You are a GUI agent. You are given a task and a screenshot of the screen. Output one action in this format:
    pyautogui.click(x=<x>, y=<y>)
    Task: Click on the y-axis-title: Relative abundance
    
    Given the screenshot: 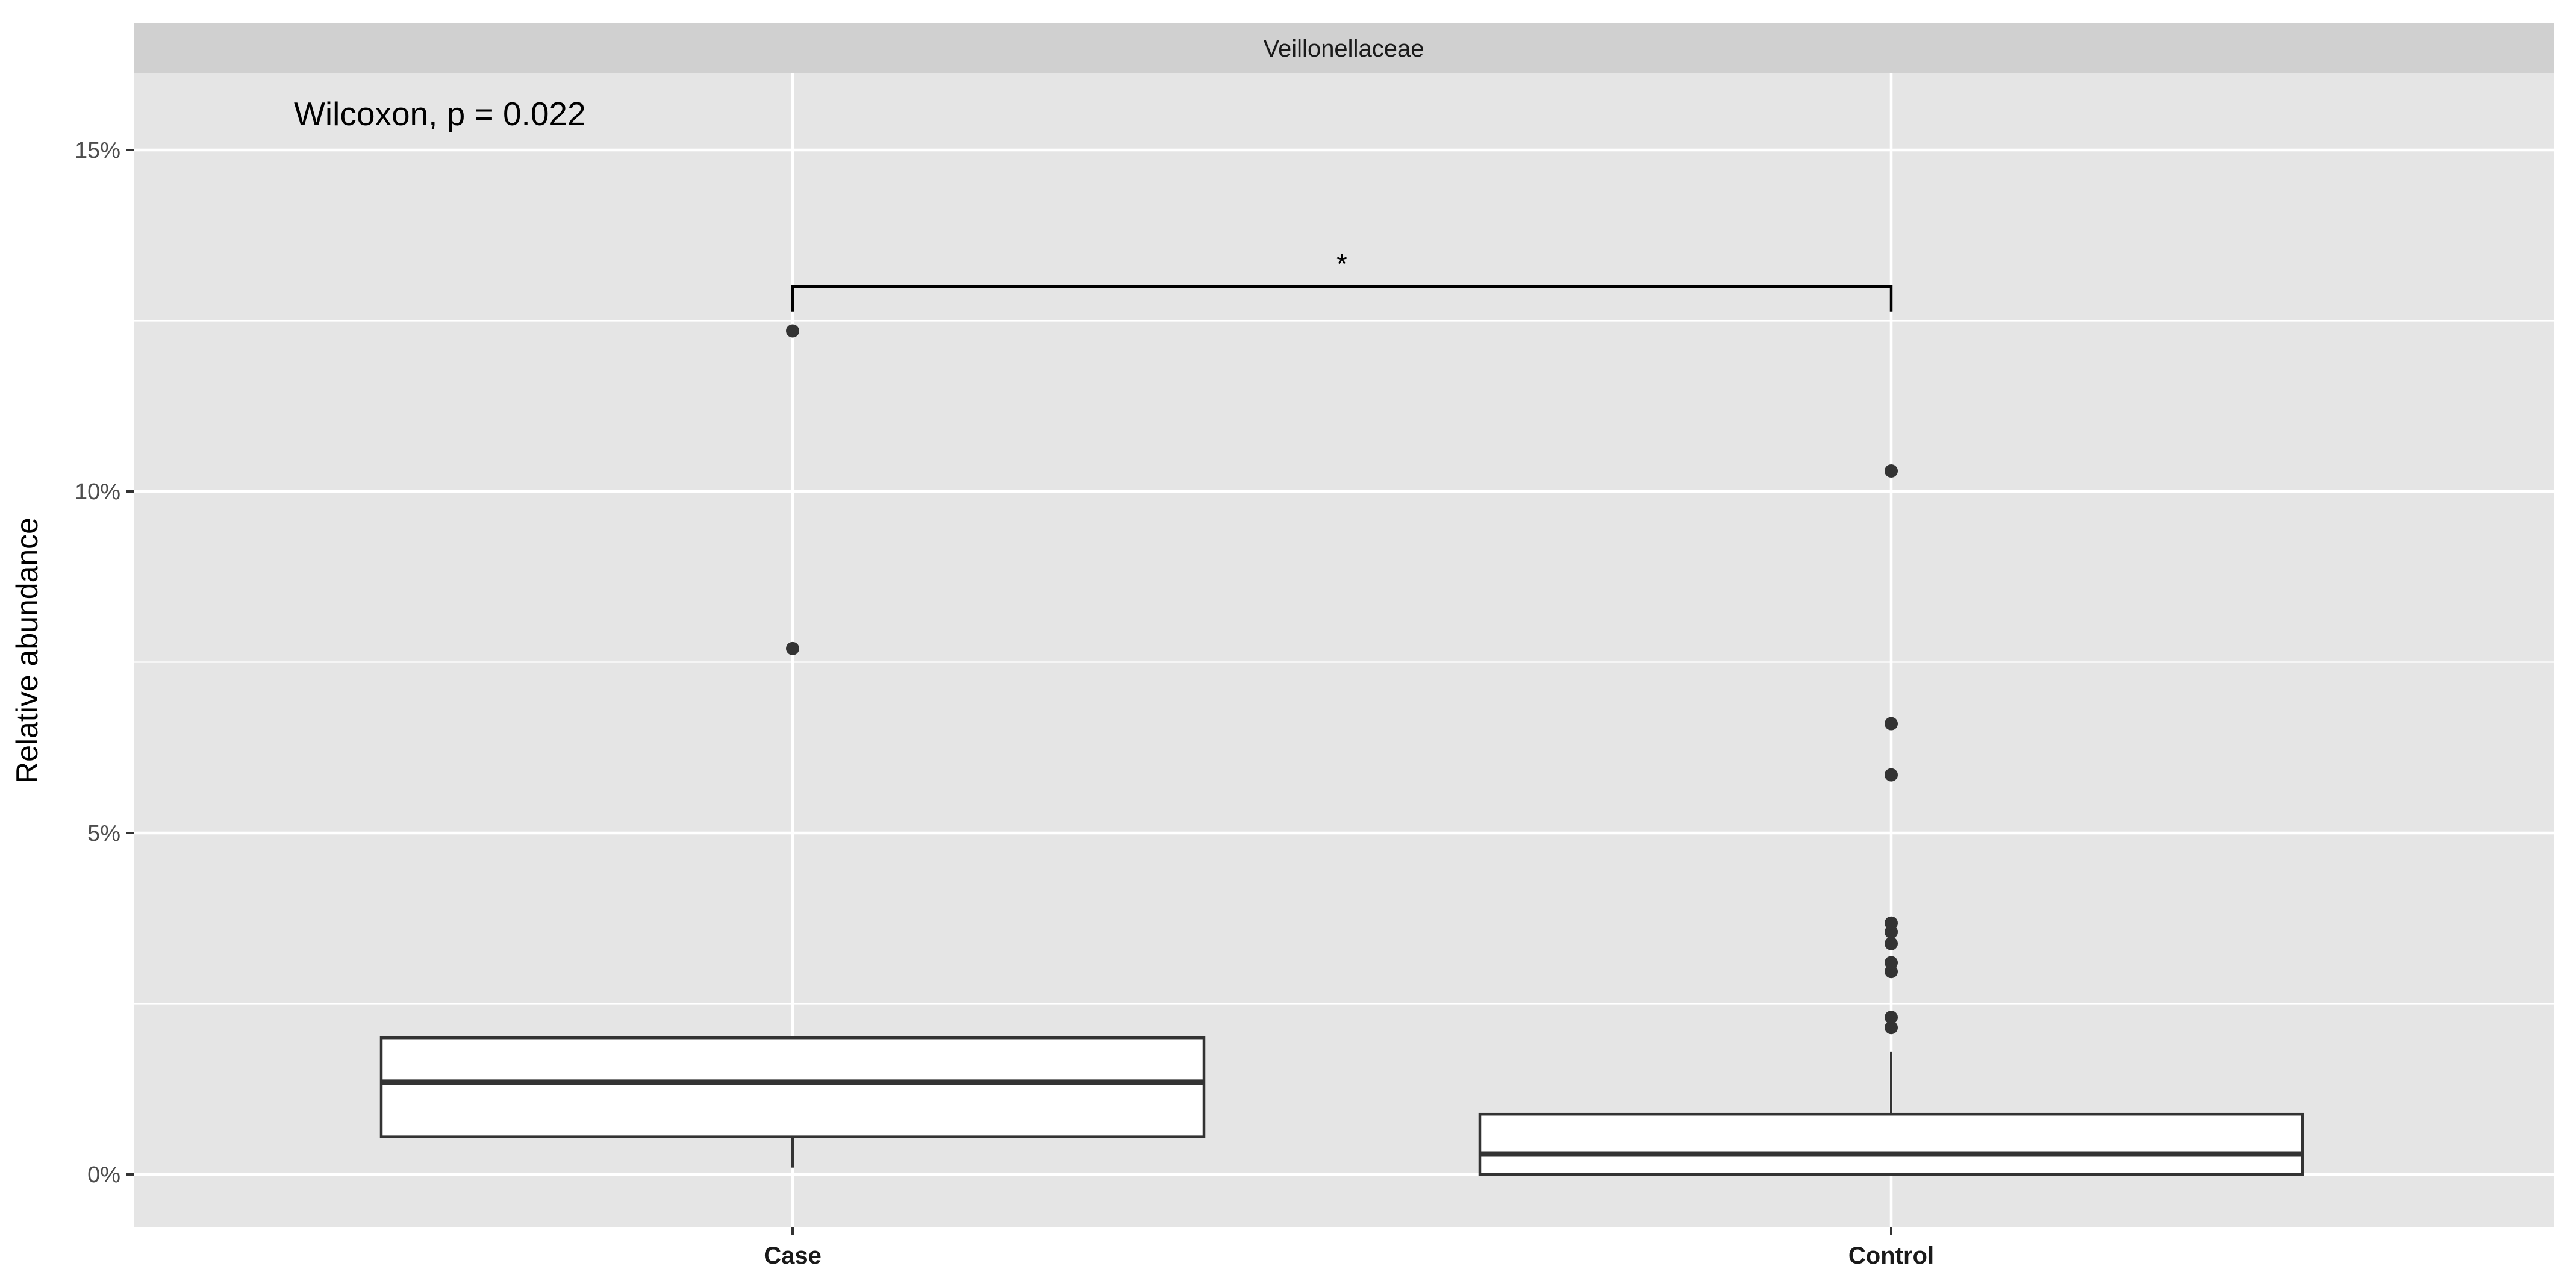 What is the action you would take?
    pyautogui.click(x=27, y=650)
    